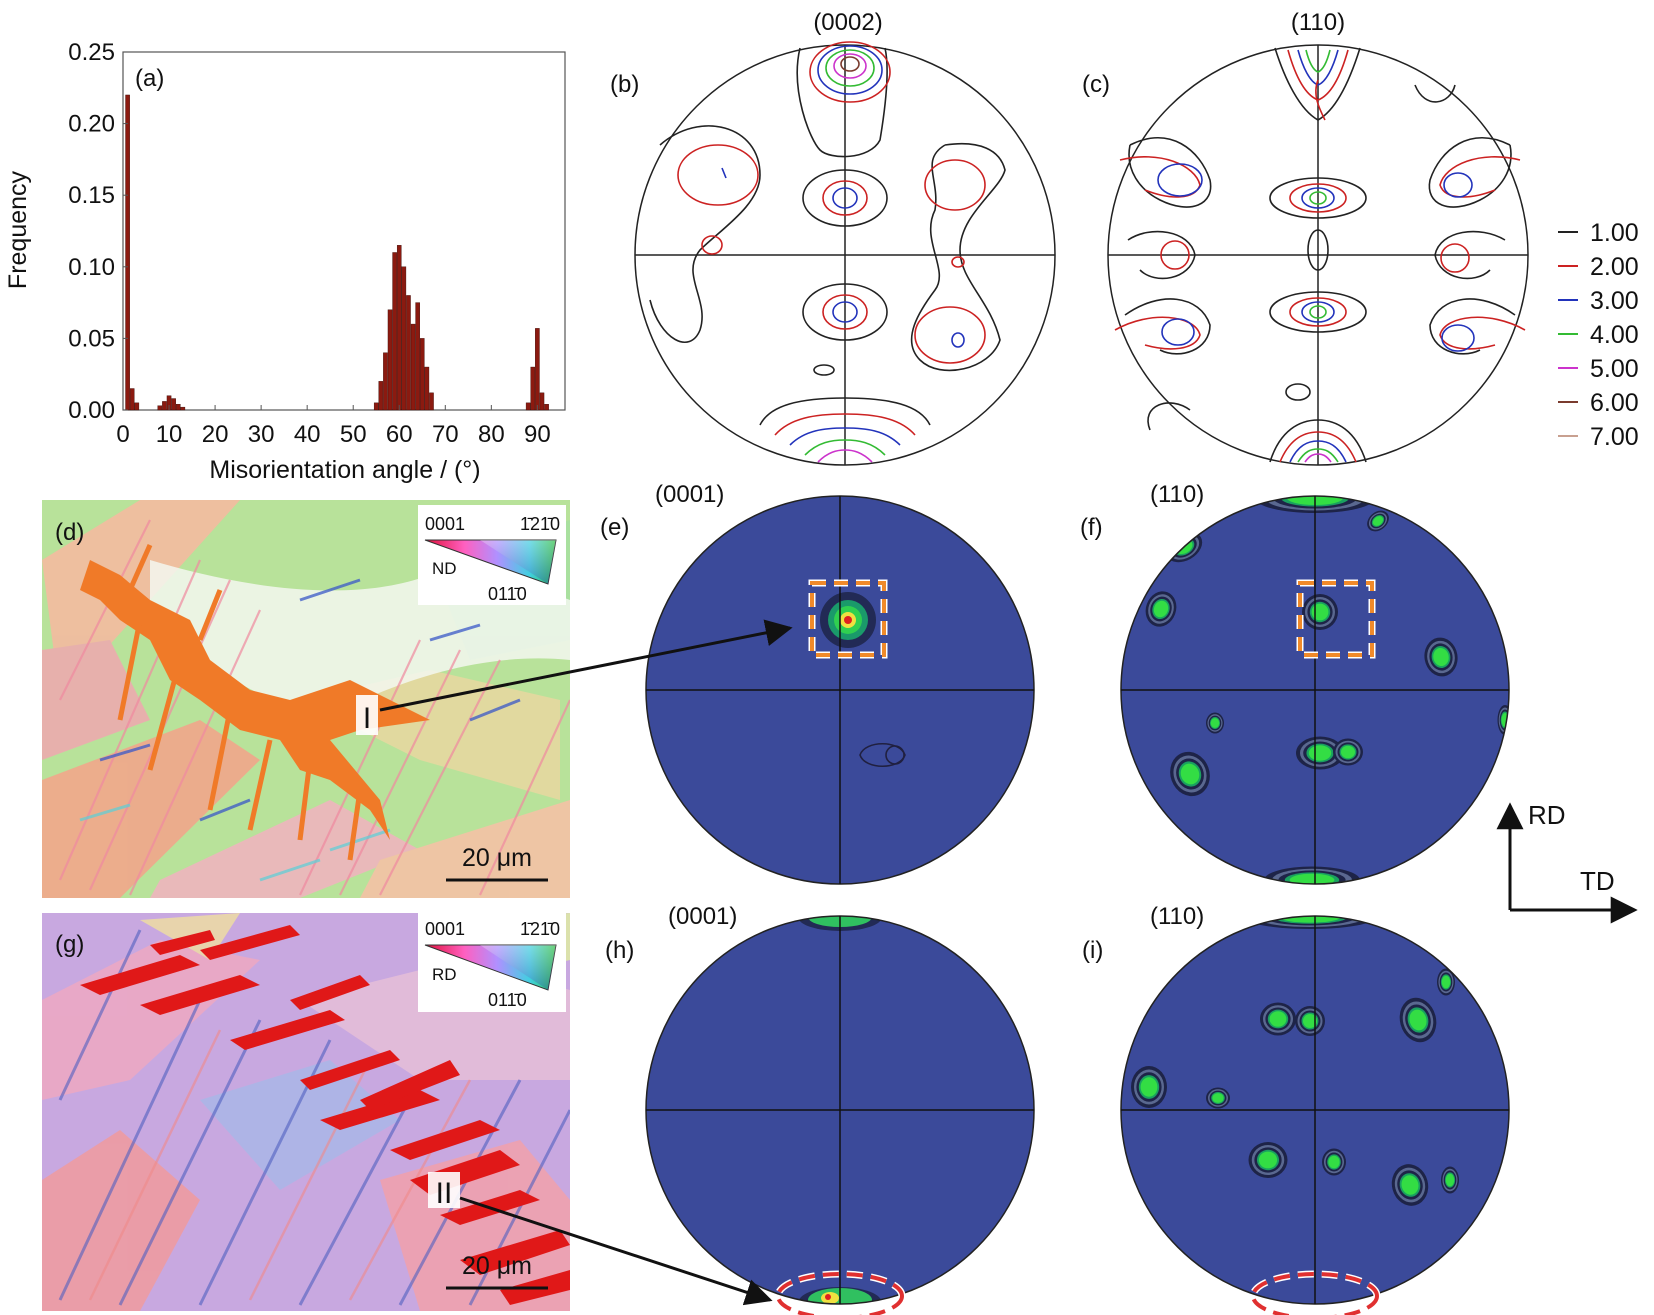 This screenshot has width=1654, height=1315. I want to click on td-label: TD, so click(1597, 881).